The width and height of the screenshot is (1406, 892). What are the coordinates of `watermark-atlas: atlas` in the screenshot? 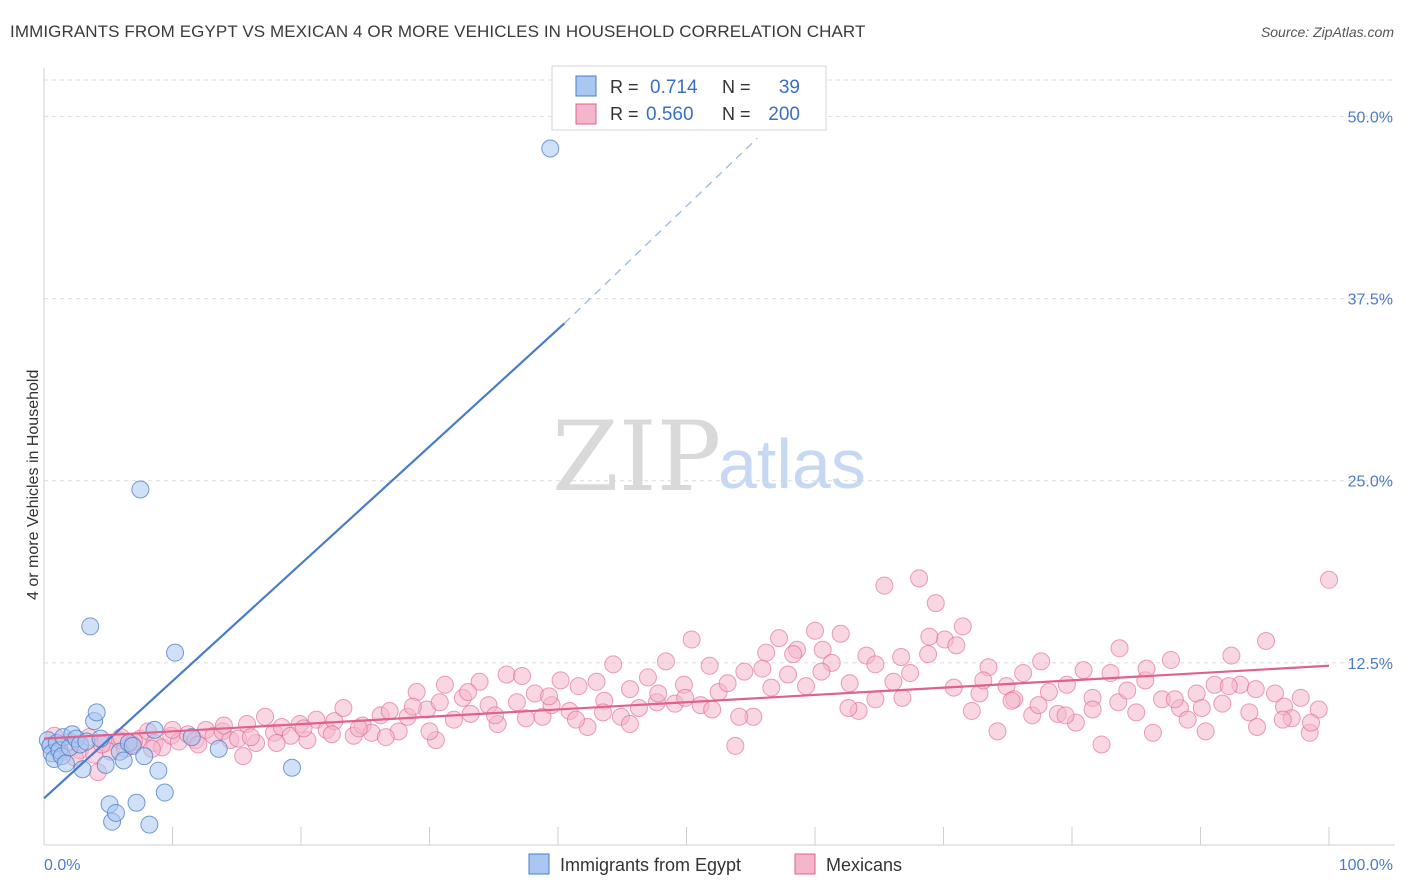 It's located at (792, 464).